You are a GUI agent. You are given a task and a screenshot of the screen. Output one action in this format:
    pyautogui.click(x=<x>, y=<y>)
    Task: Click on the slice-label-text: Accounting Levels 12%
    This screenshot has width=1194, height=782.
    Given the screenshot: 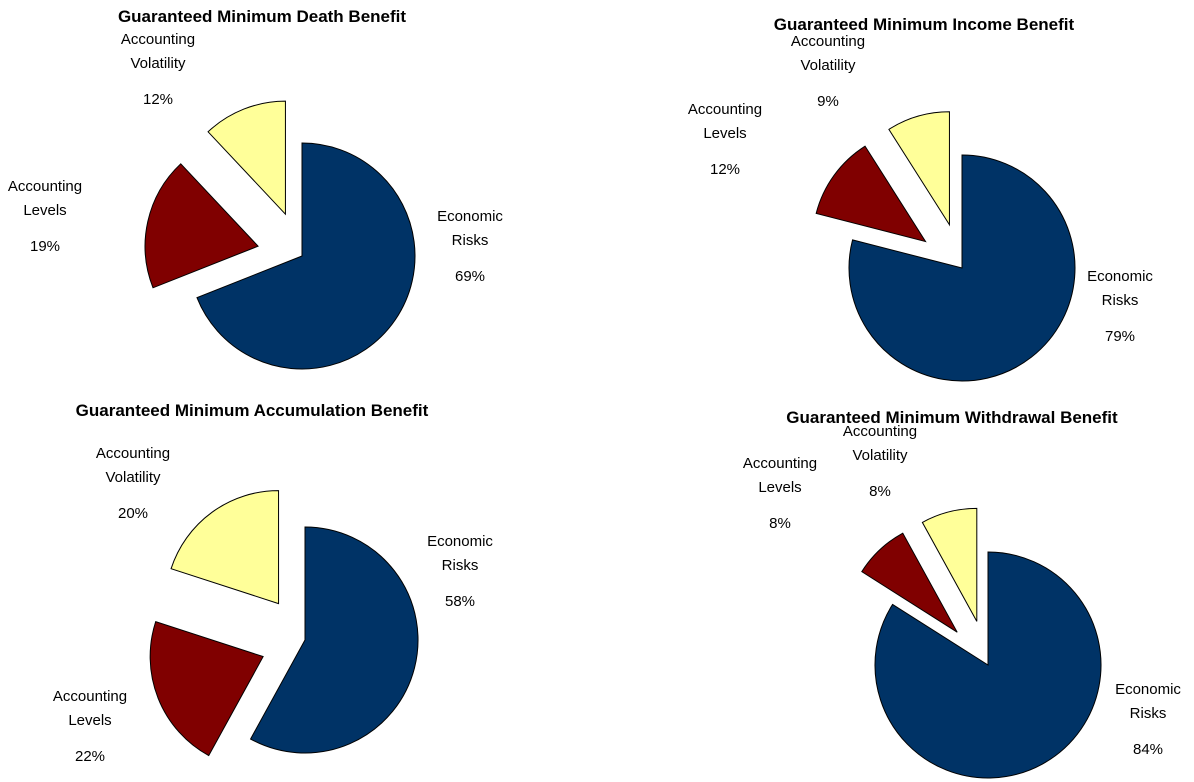 What is the action you would take?
    pyautogui.click(x=725, y=147)
    